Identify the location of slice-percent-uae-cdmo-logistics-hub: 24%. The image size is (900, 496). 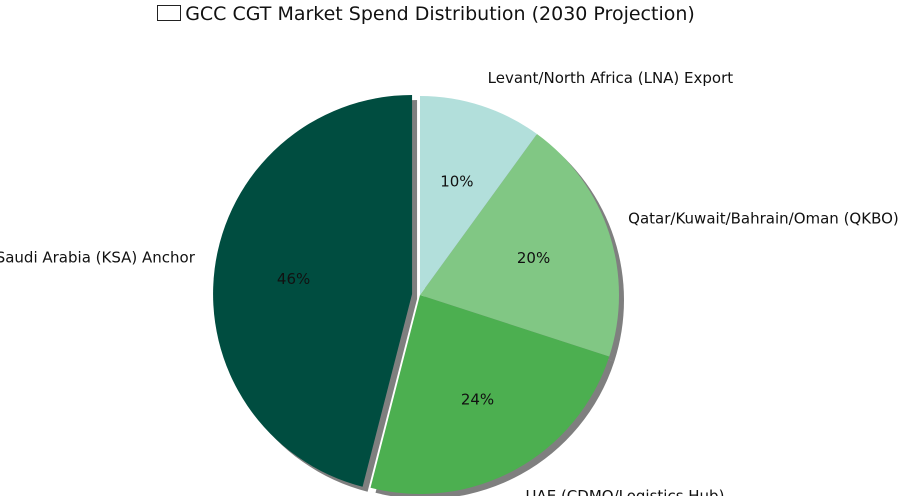
(477, 400).